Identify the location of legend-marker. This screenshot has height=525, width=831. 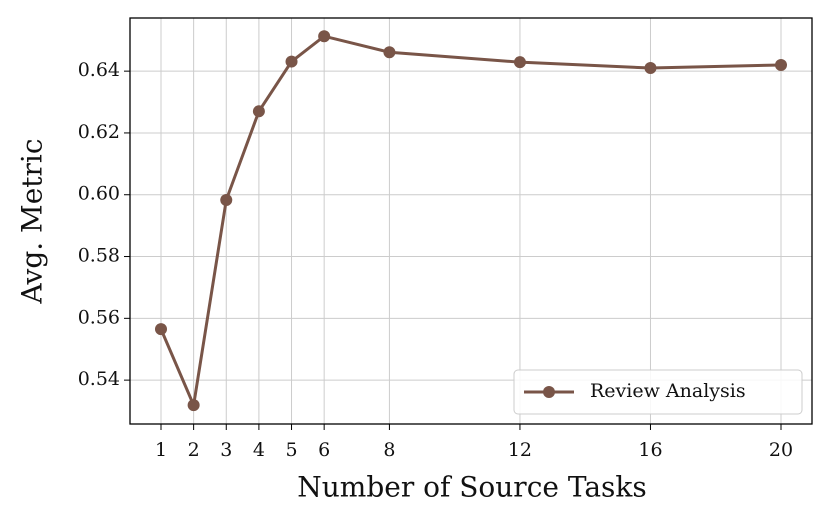
(549, 392).